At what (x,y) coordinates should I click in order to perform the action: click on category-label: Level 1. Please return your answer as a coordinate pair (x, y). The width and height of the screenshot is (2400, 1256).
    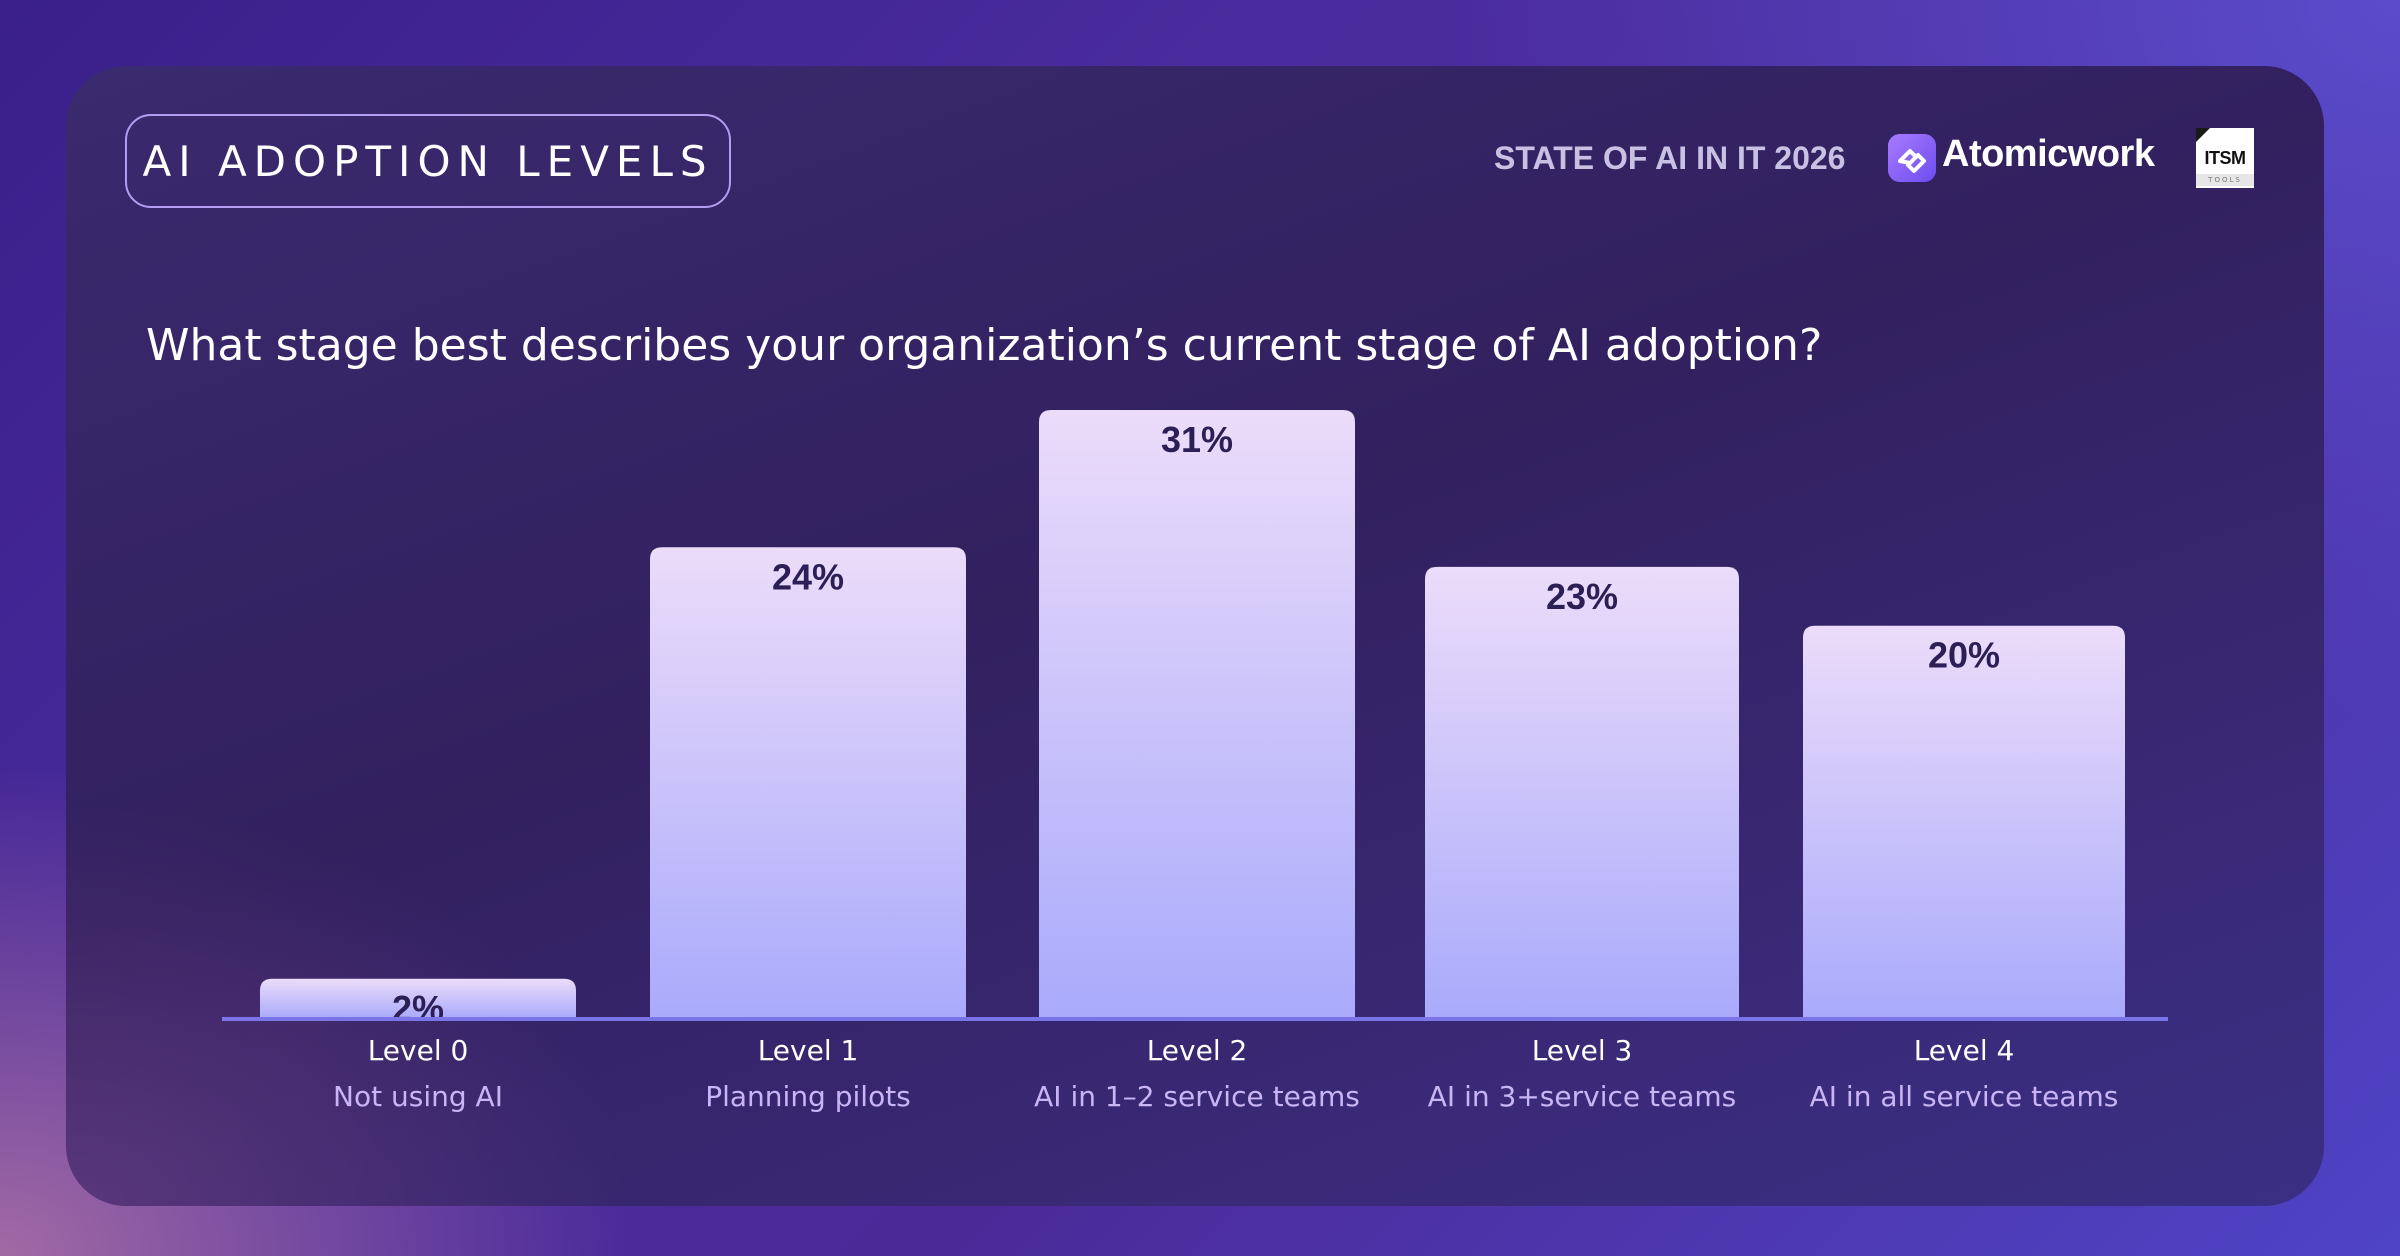
    Looking at the image, I should click on (808, 1050).